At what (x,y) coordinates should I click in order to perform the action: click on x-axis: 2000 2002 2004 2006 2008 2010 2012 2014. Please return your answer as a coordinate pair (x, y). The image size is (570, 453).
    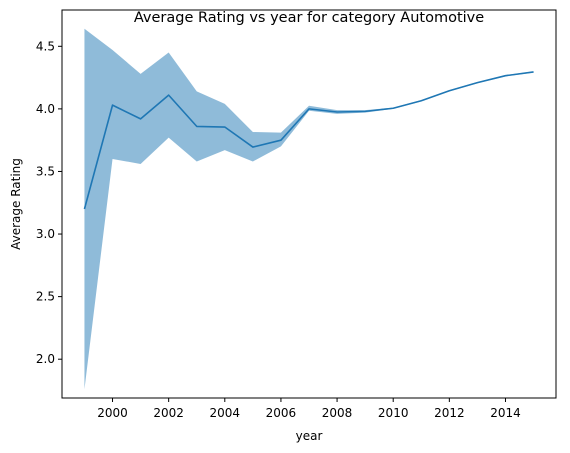
    Looking at the image, I should click on (309, 409).